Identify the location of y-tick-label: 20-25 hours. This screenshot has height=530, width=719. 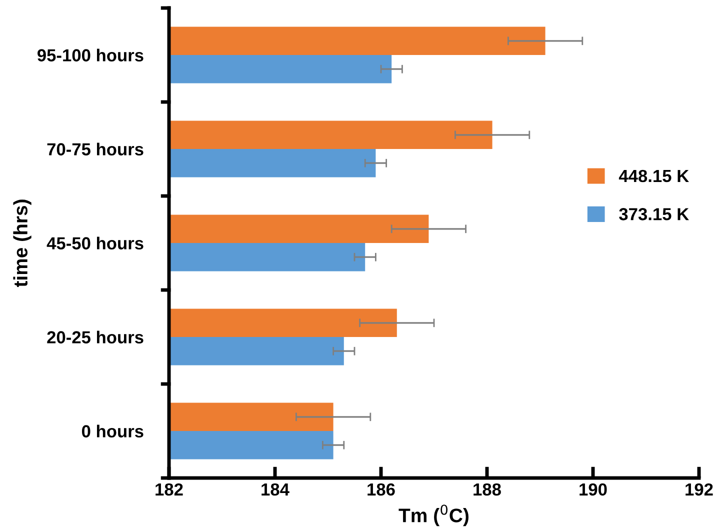
(95, 337).